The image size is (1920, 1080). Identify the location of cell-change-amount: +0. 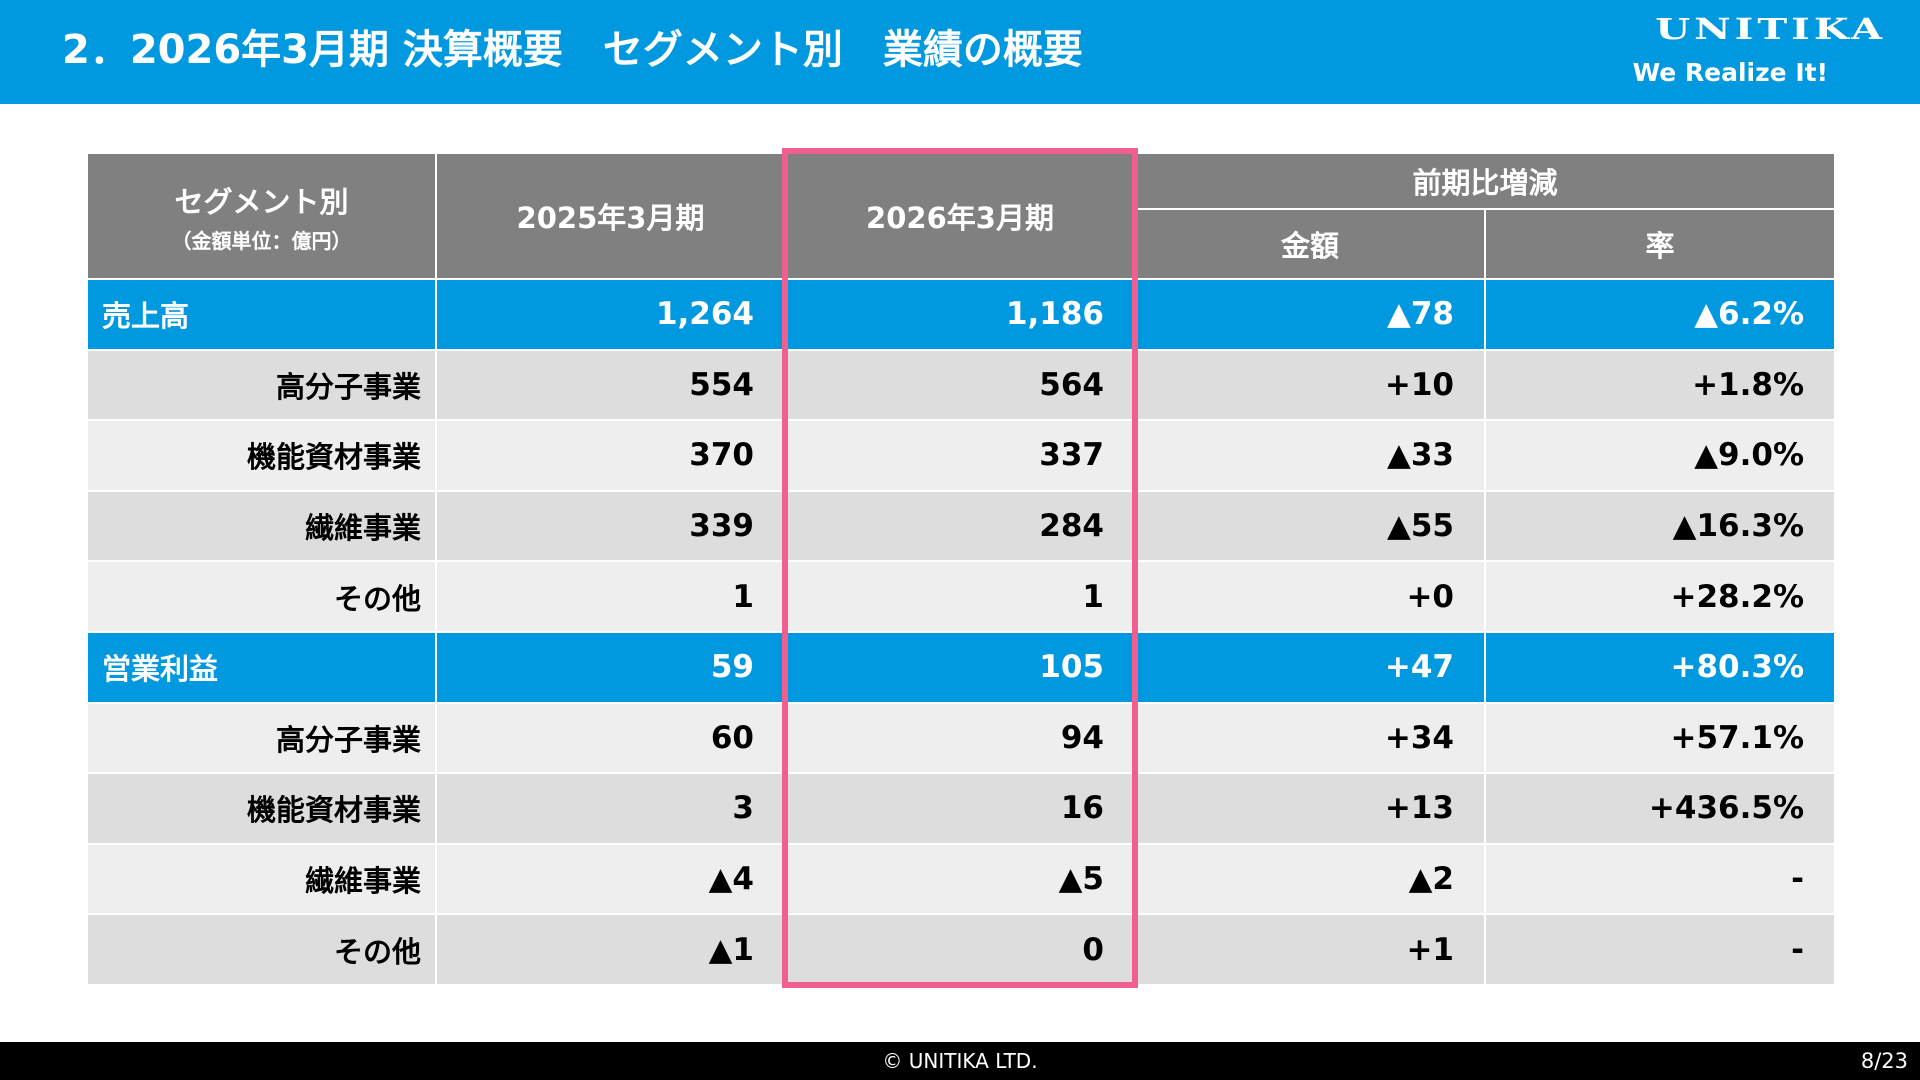
(1310, 596).